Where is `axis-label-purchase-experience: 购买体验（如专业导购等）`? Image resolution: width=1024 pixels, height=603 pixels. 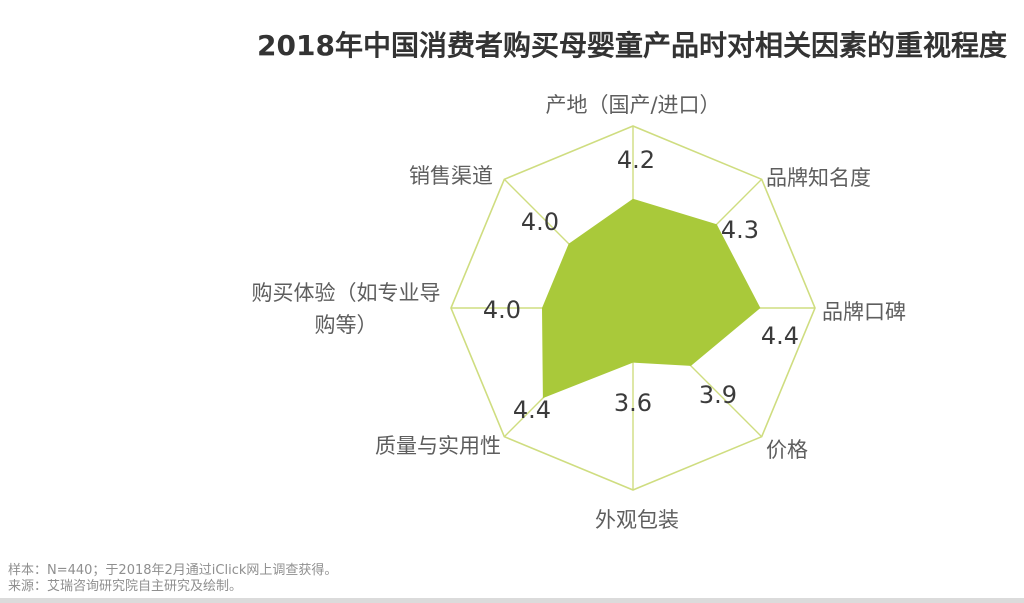 axis-label-purchase-experience: 购买体验（如专业导购等） is located at coordinates (346, 309).